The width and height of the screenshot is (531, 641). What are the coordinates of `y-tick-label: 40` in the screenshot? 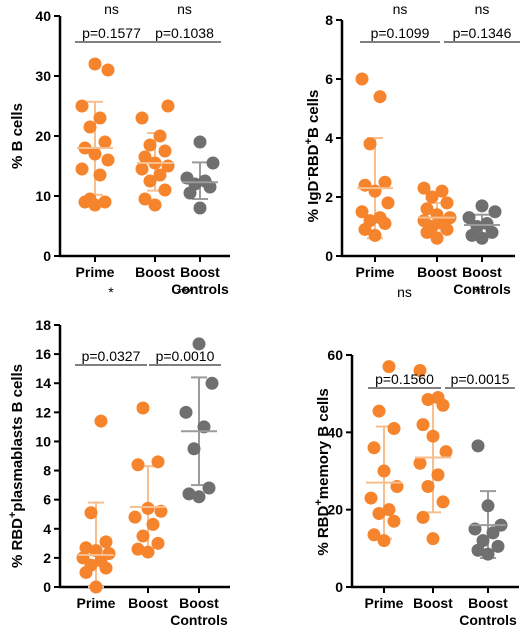 It's located at (335, 432).